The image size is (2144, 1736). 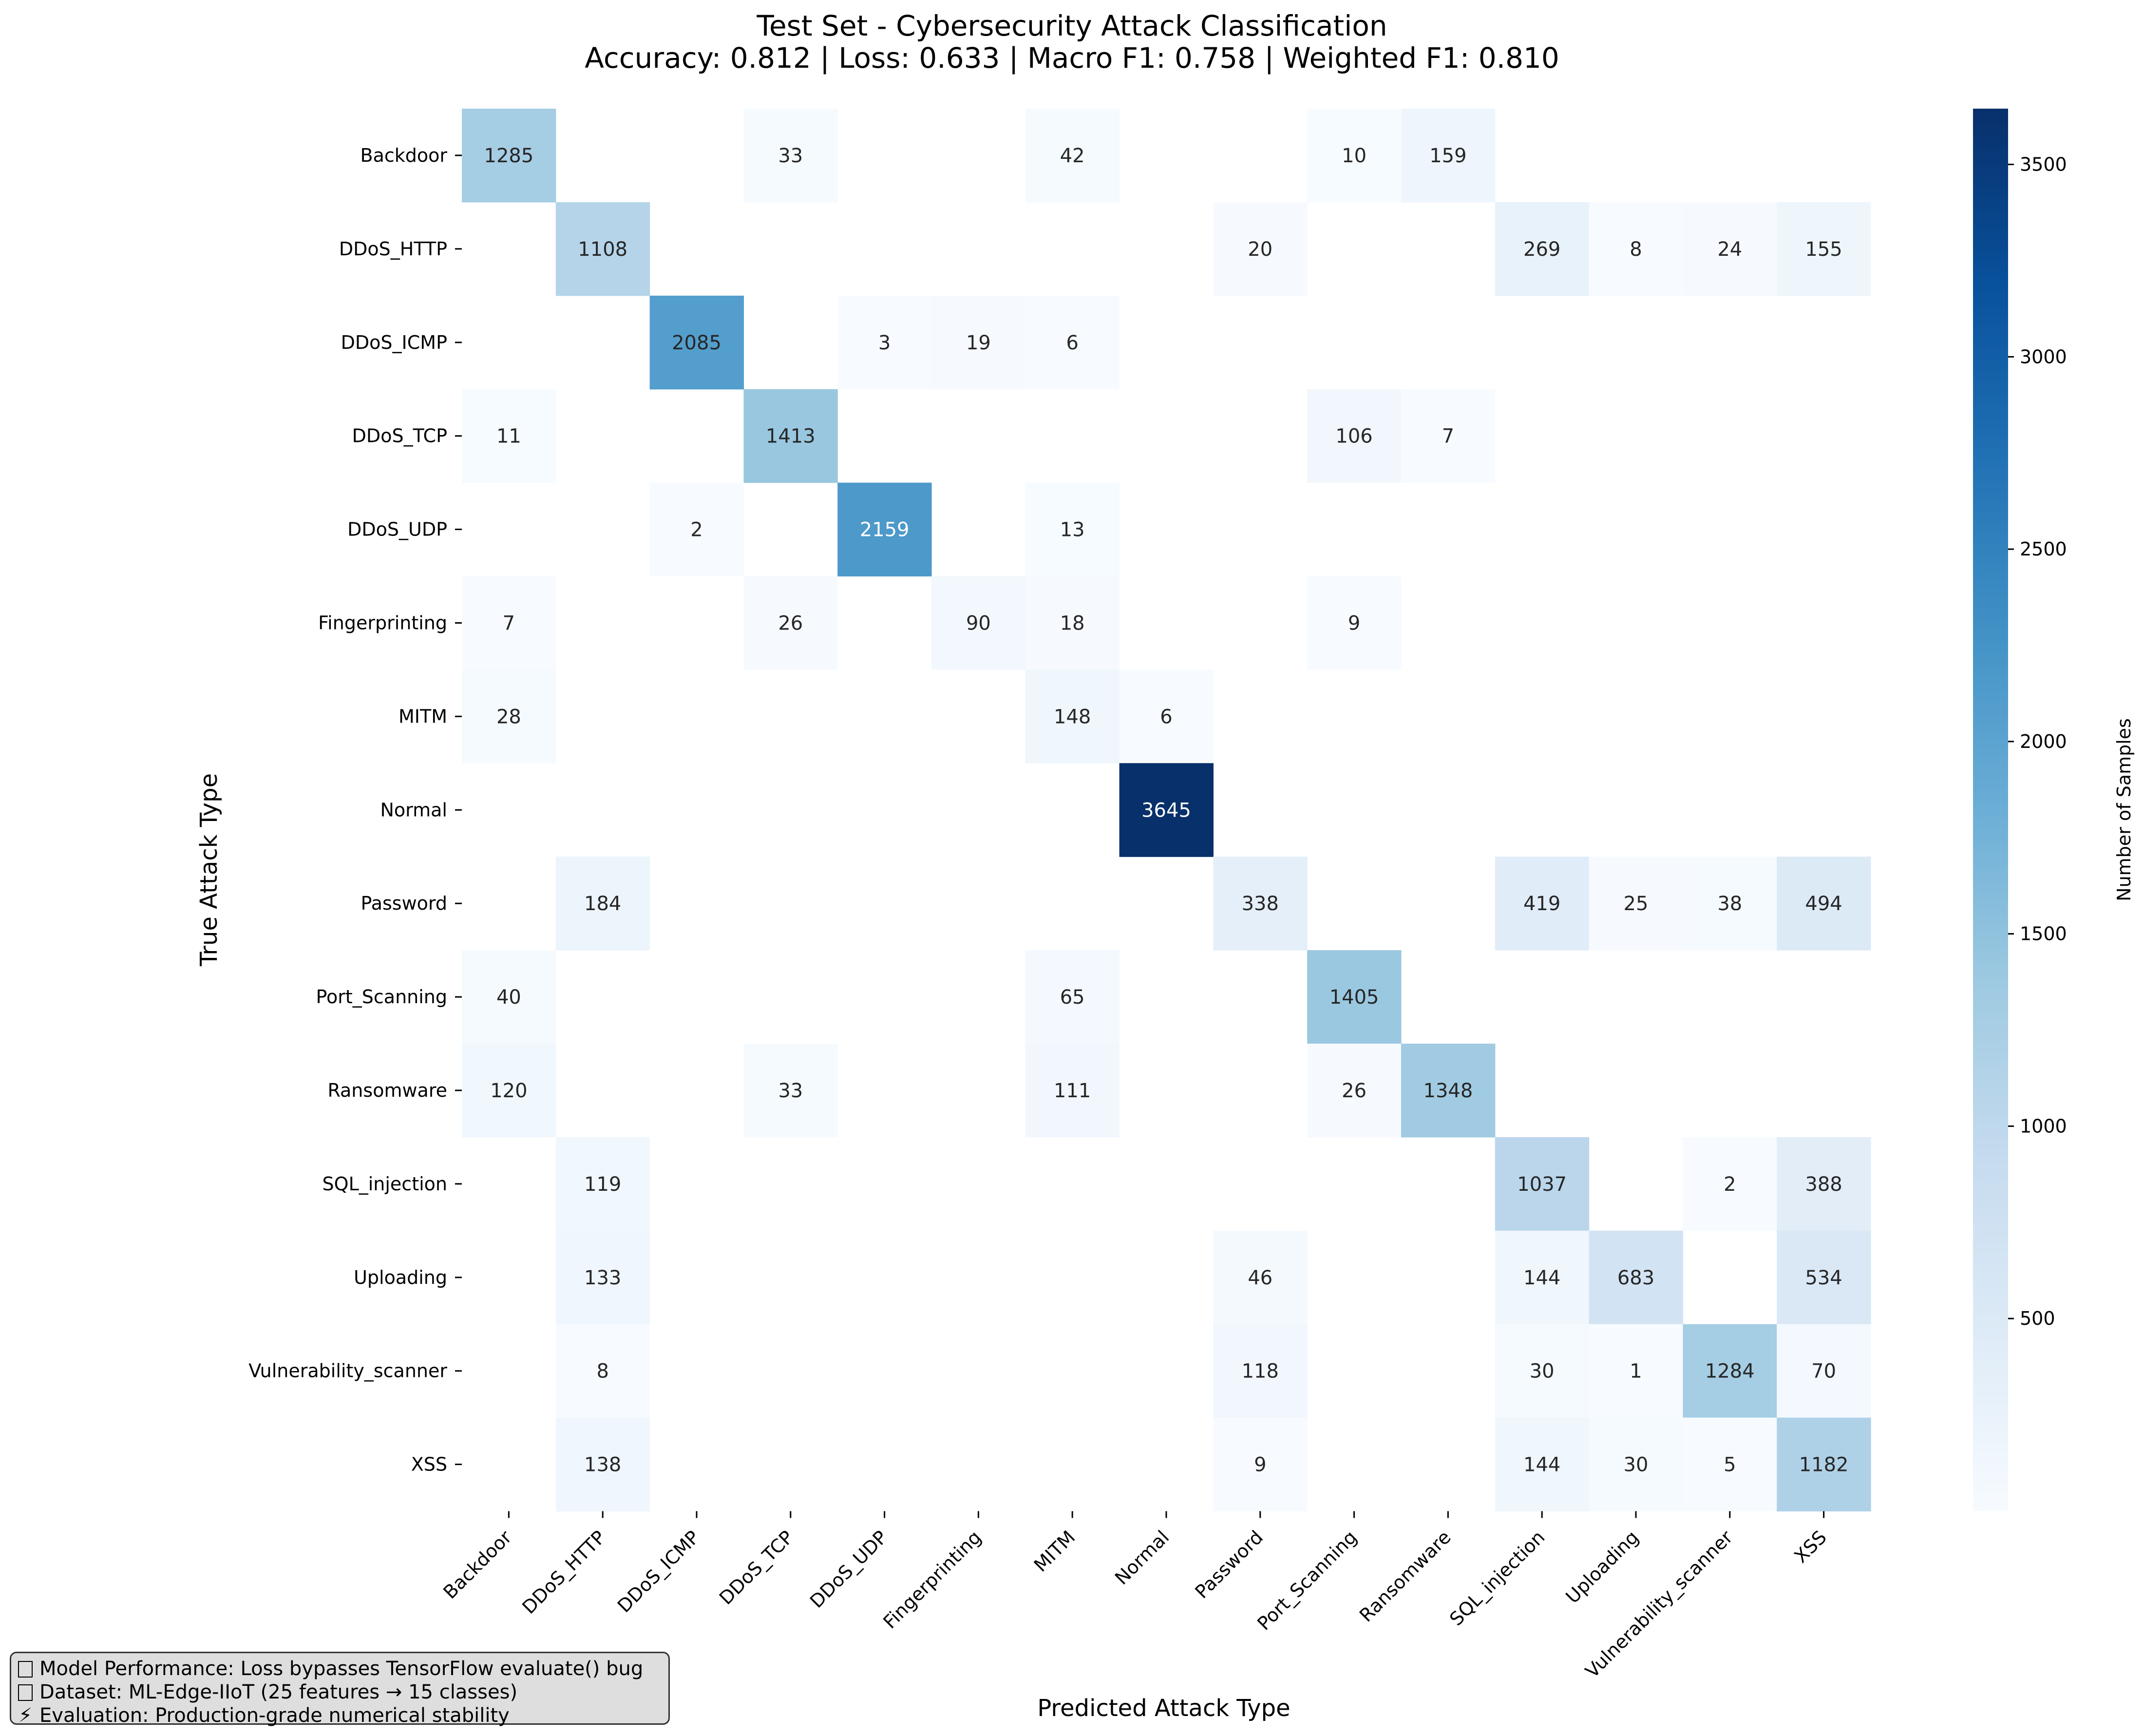 What do you see at coordinates (791, 436) in the screenshot?
I see `cell-value-label: 1413` at bounding box center [791, 436].